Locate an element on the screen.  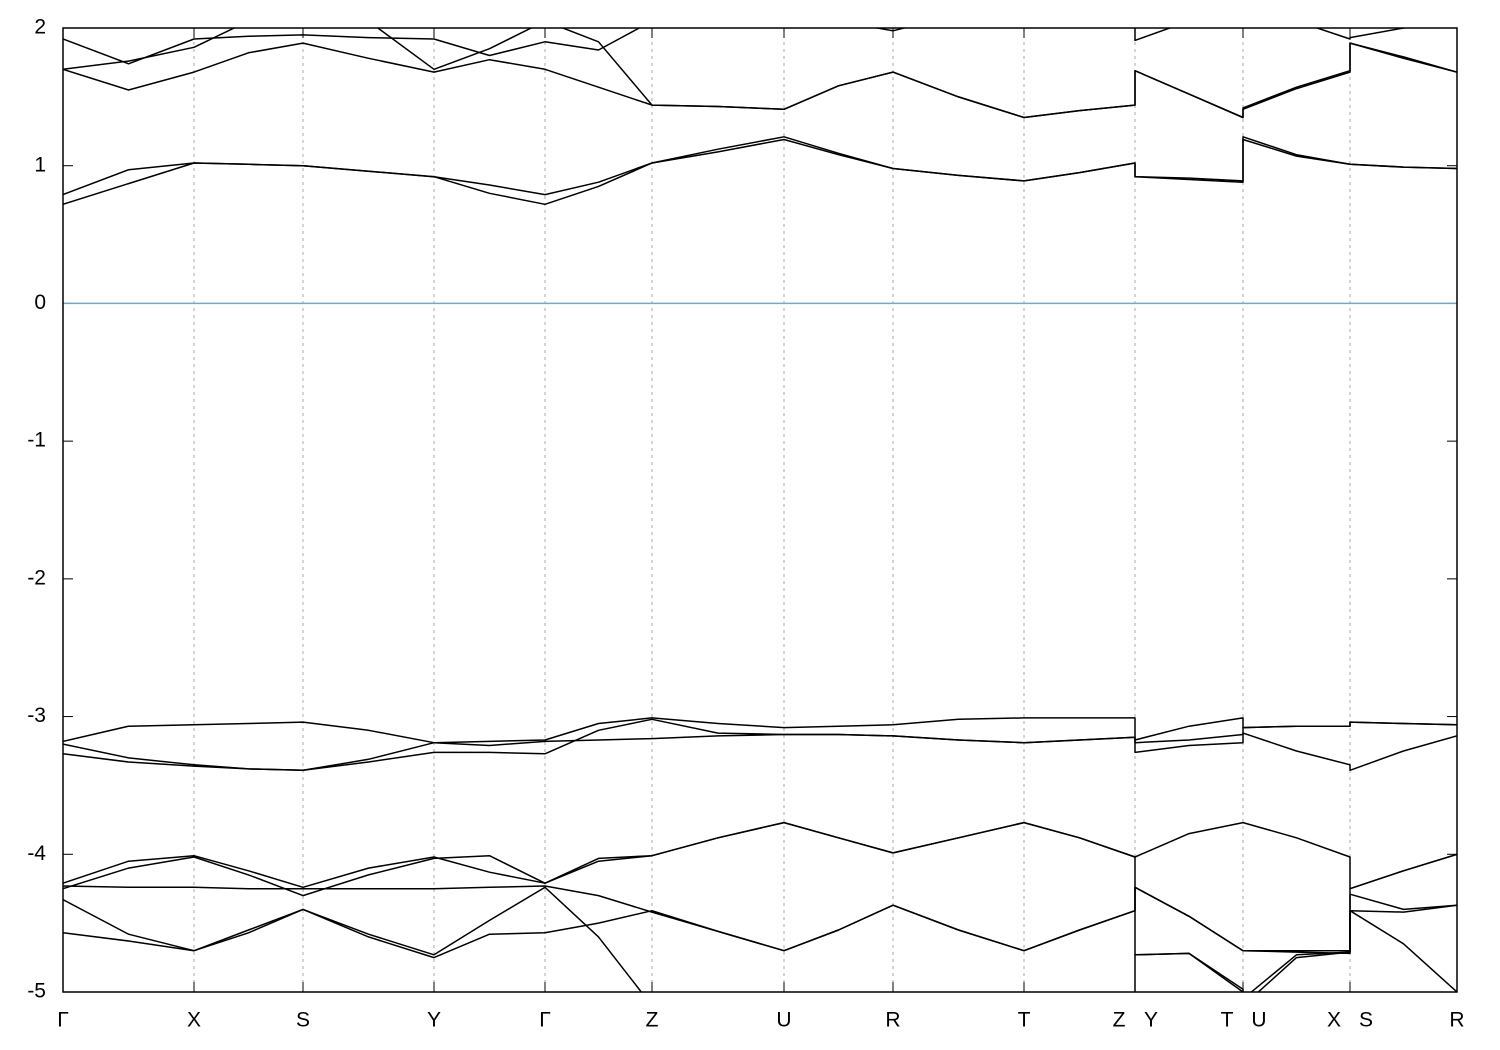
y-tick-label: -5 is located at coordinates (36, 991).